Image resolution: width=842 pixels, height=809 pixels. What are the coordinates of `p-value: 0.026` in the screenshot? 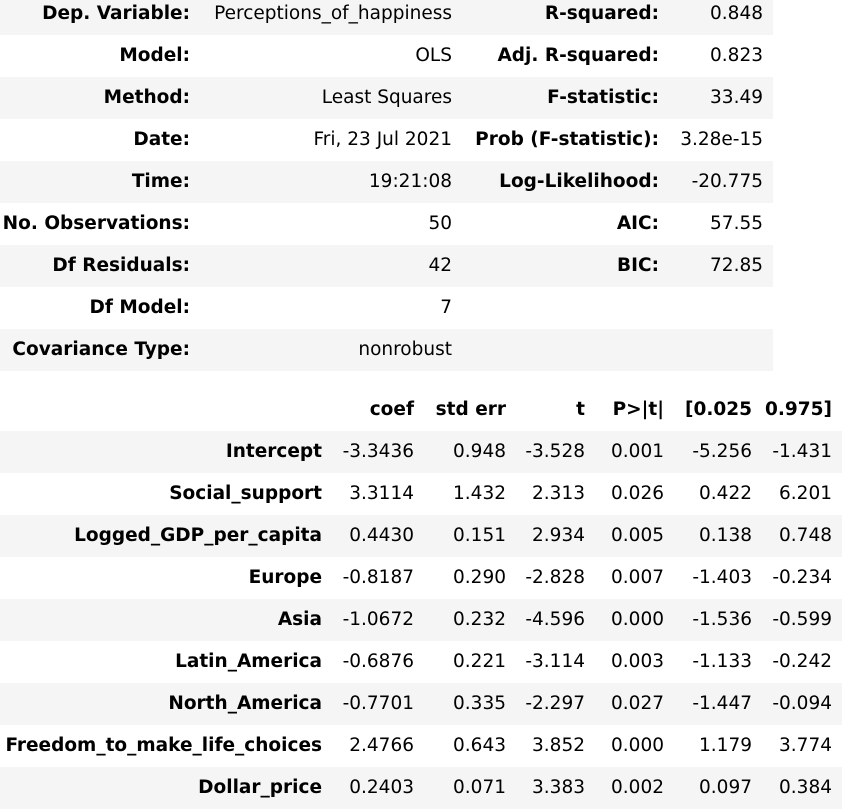 It's located at (634, 494).